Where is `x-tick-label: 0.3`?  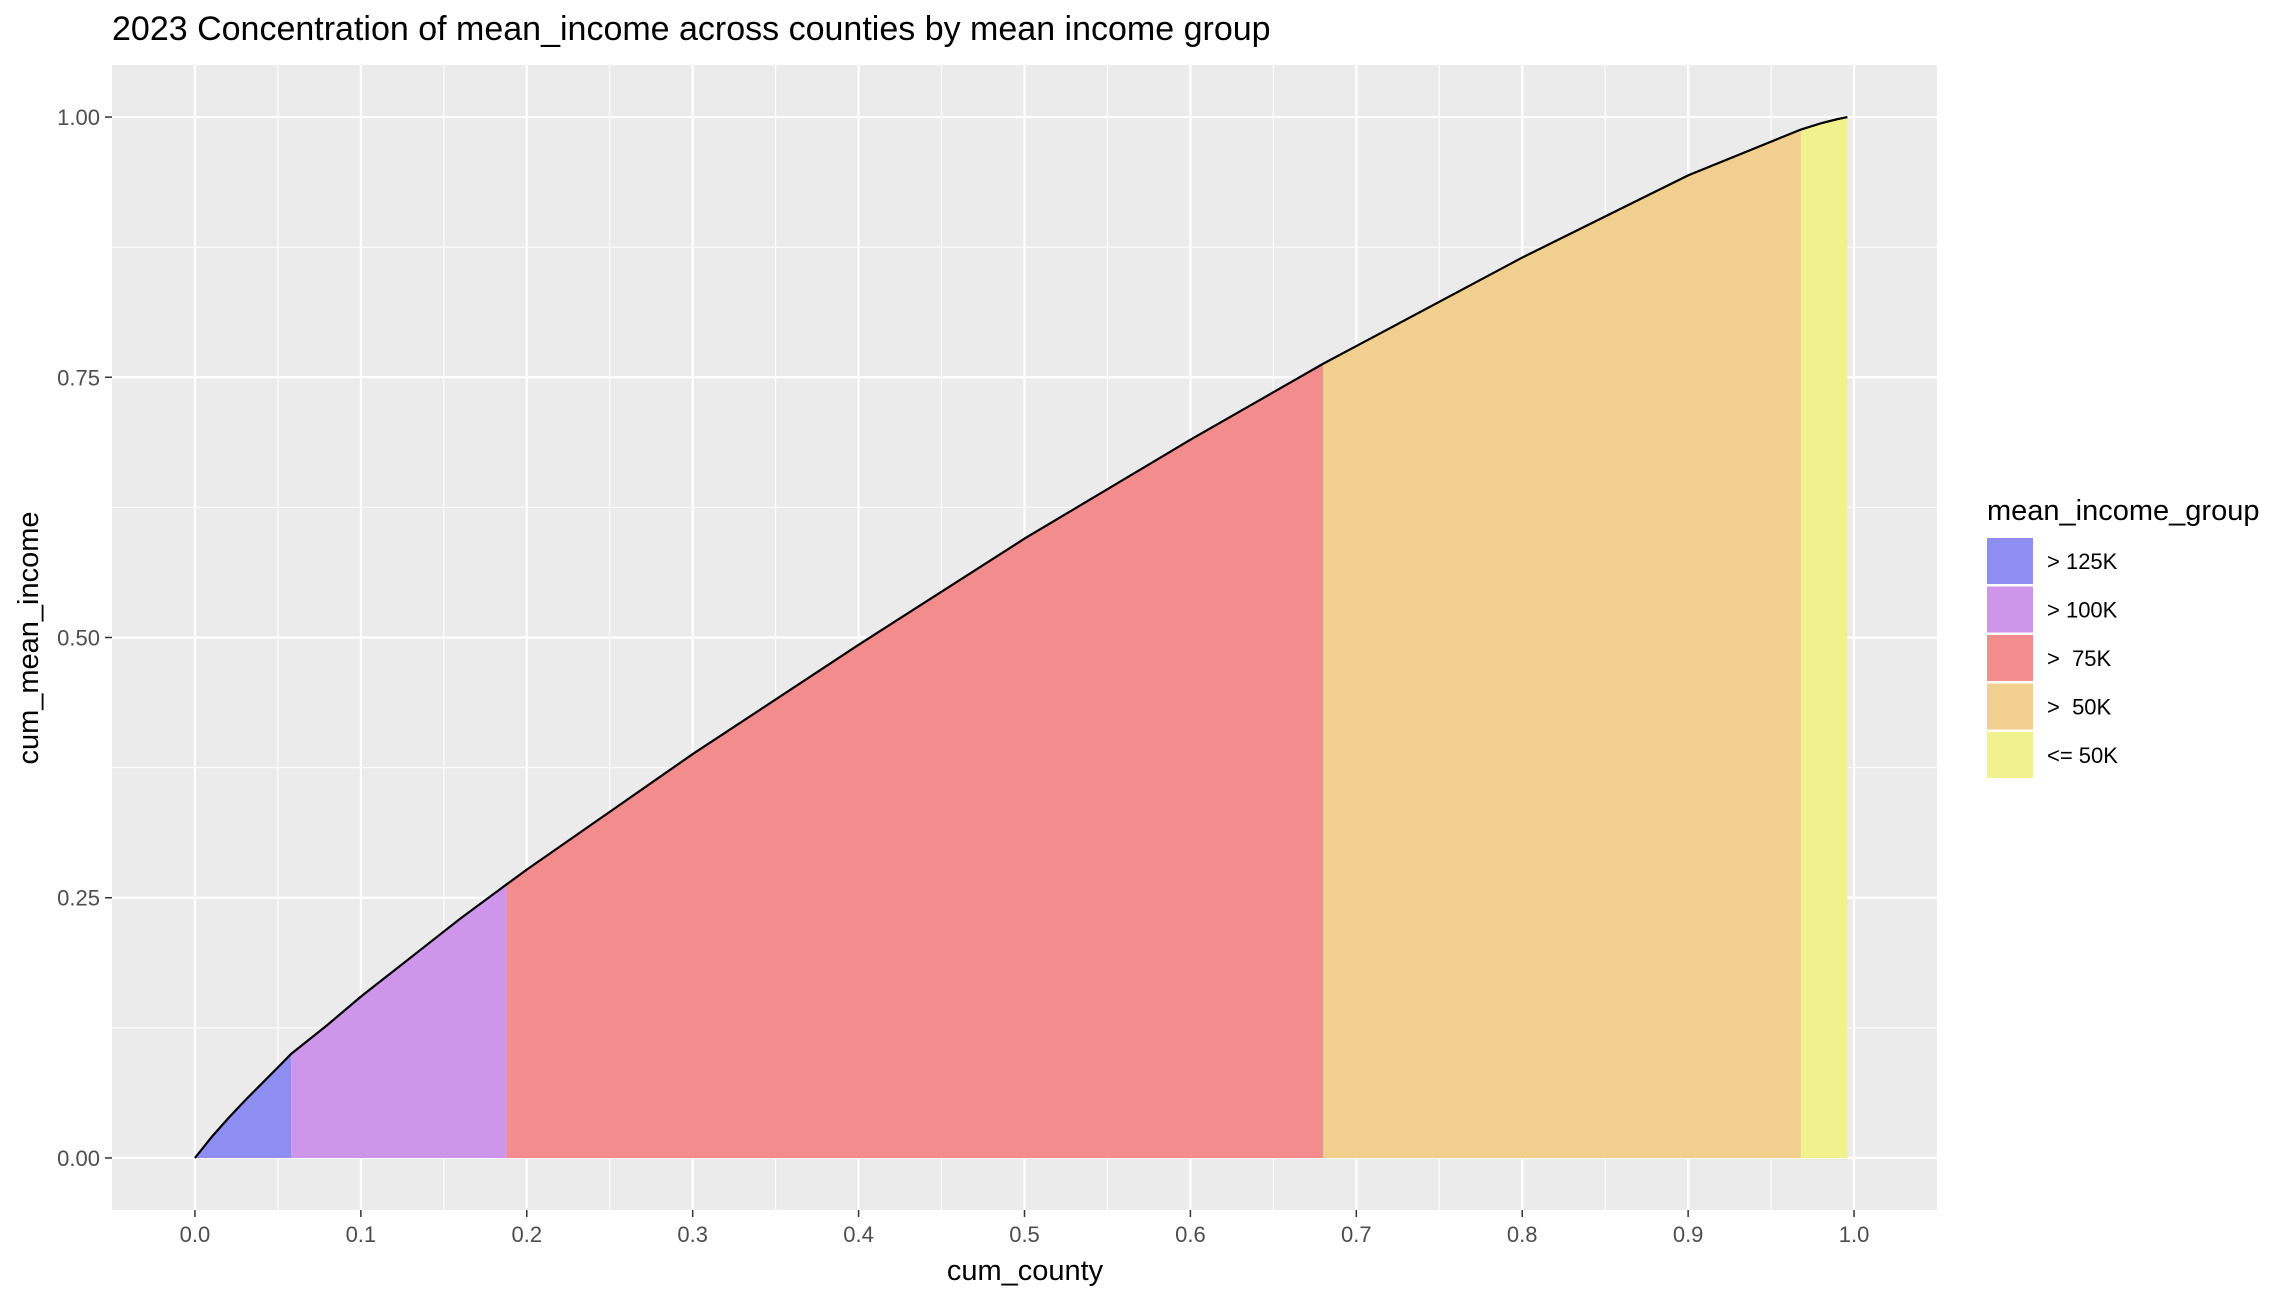 x-tick-label: 0.3 is located at coordinates (692, 1234).